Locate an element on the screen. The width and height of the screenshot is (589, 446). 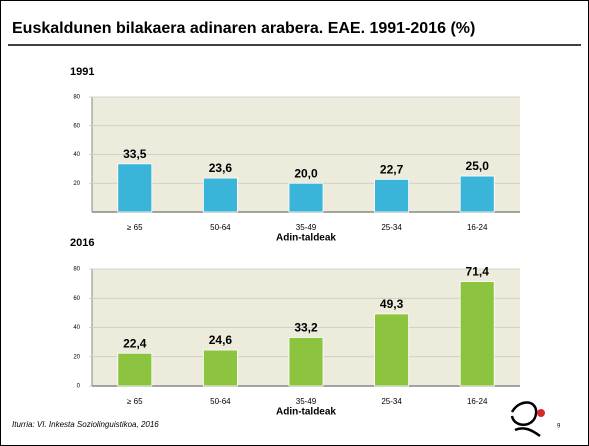
logo is located at coordinates (527, 419).